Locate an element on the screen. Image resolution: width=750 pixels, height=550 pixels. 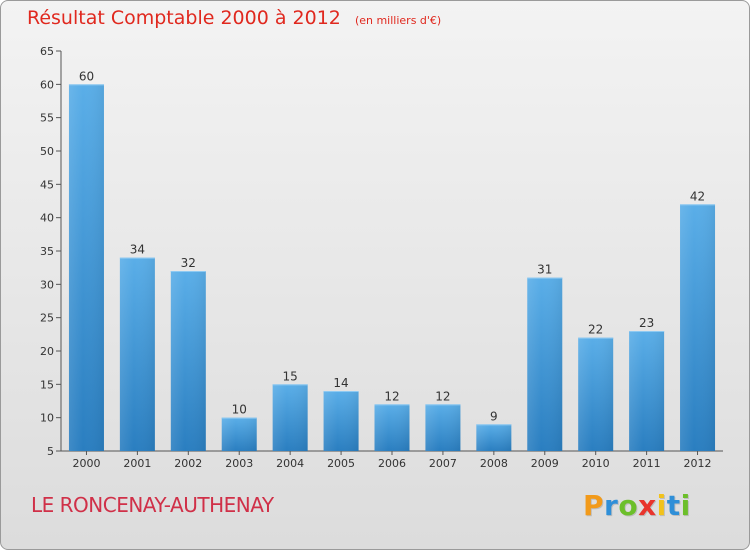
value-label-2007: 12 is located at coordinates (442, 396).